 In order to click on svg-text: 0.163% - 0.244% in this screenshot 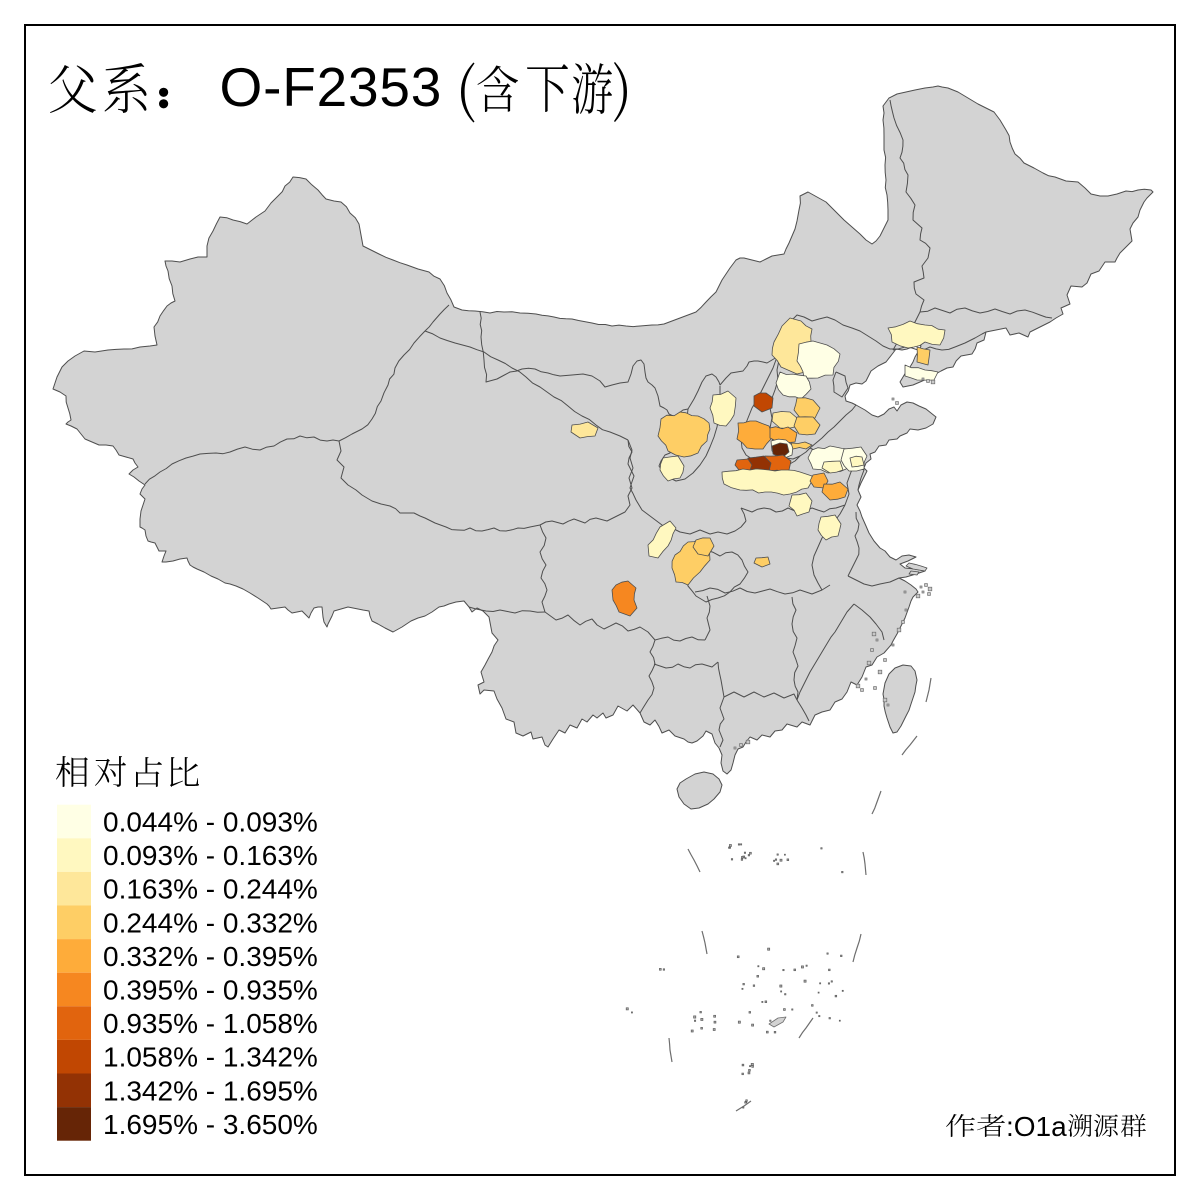, I will do `click(210, 889)`.